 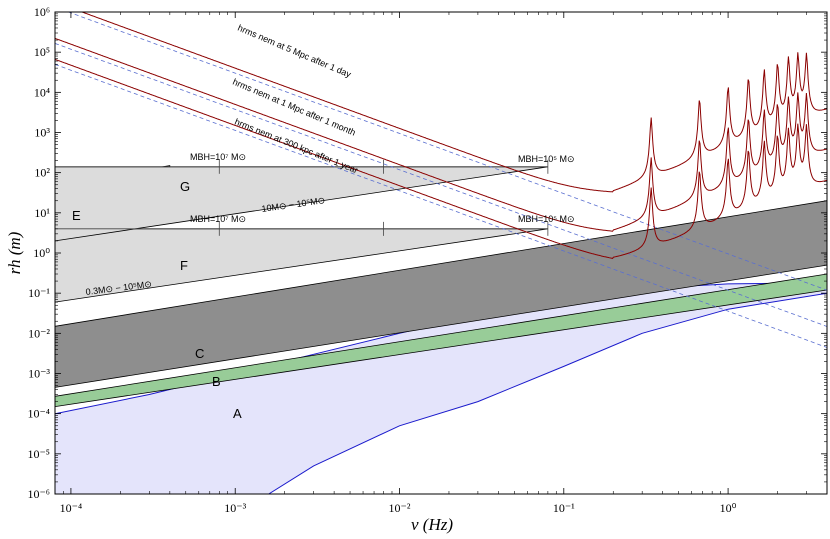 What do you see at coordinates (42, 133) in the screenshot?
I see `y-tick-label: 10³` at bounding box center [42, 133].